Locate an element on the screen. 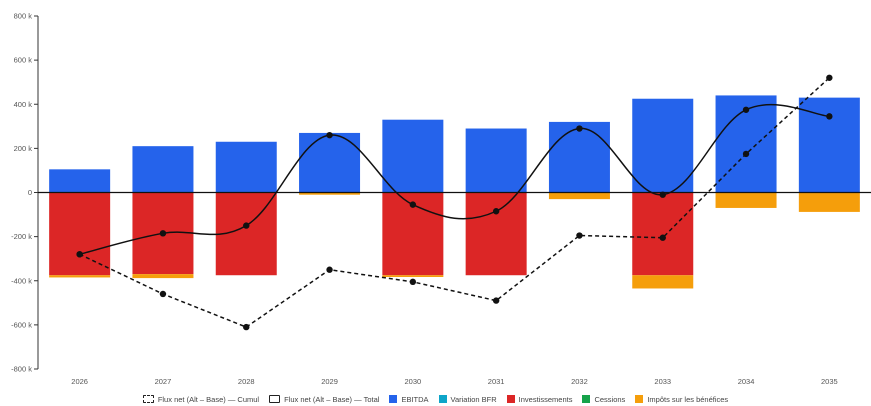 Image resolution: width=871 pixels, height=406 pixels. legend-item-ebitda: EBITDA is located at coordinates (409, 399).